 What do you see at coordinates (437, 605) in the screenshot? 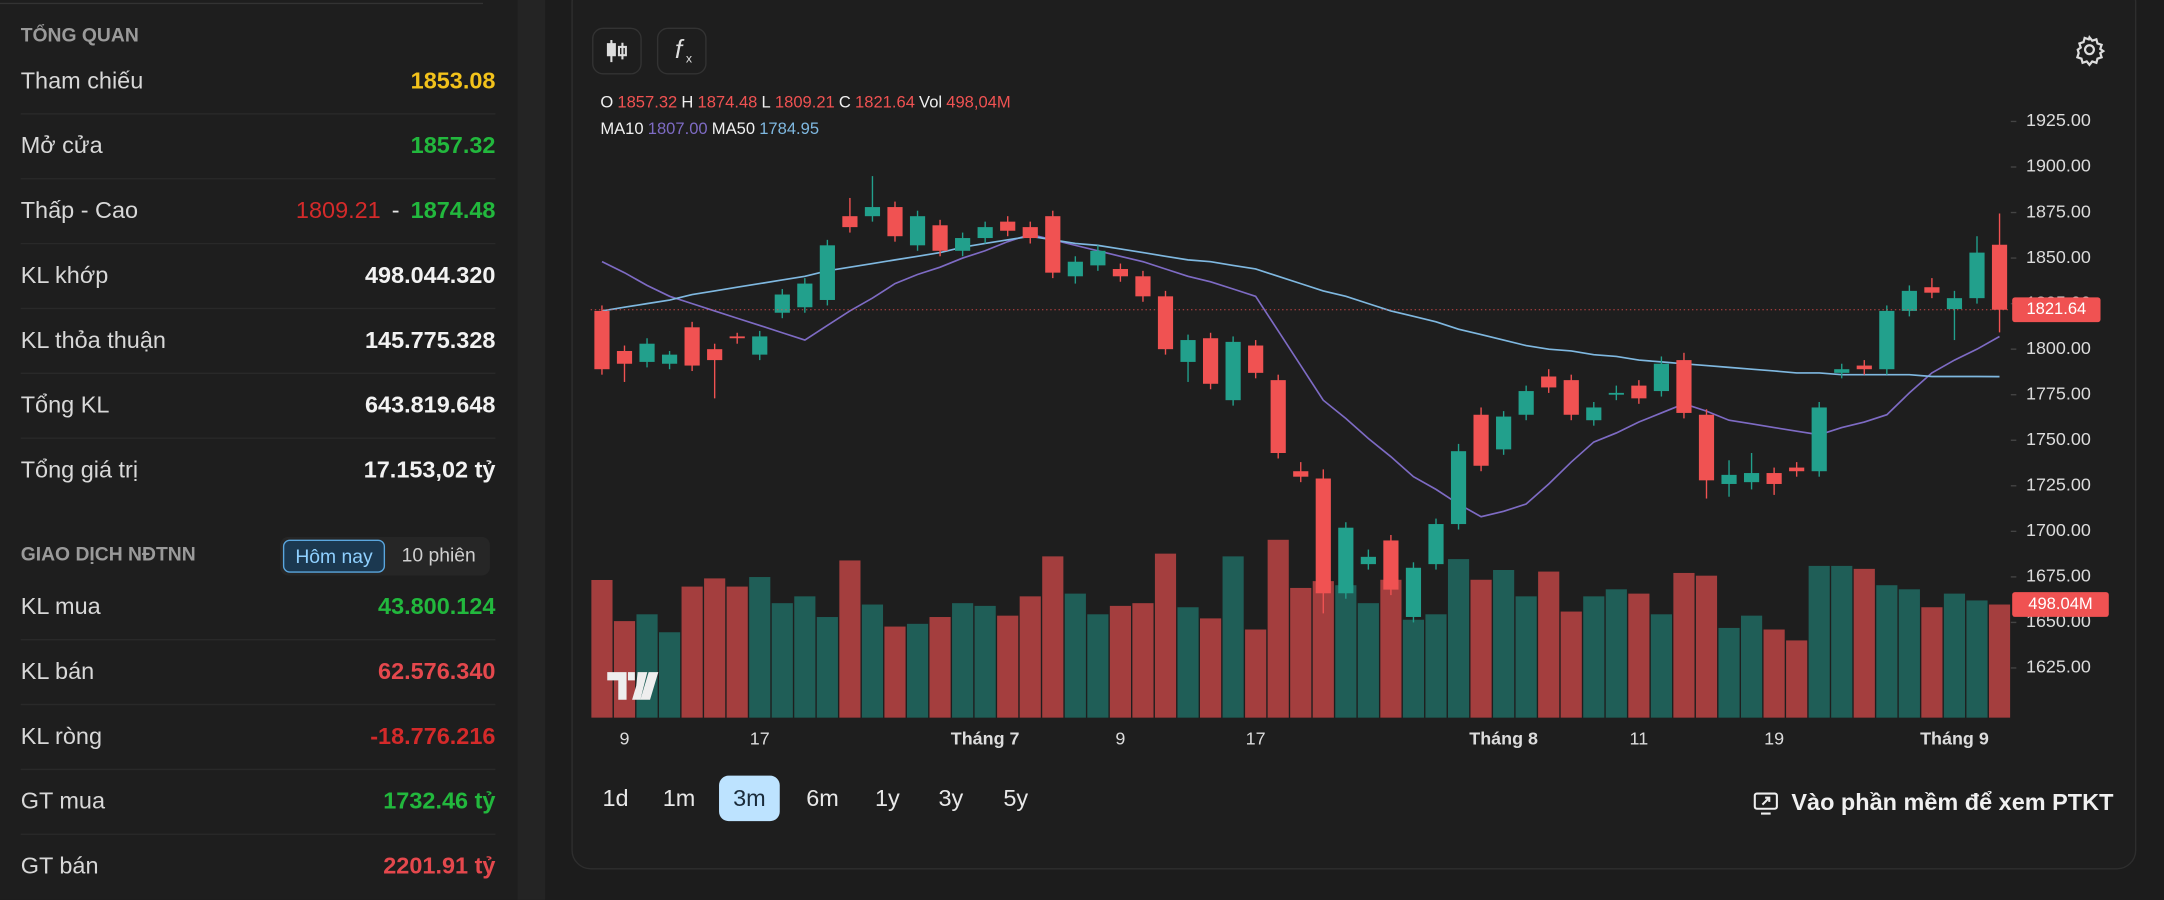
I see `value: 43.800.124` at bounding box center [437, 605].